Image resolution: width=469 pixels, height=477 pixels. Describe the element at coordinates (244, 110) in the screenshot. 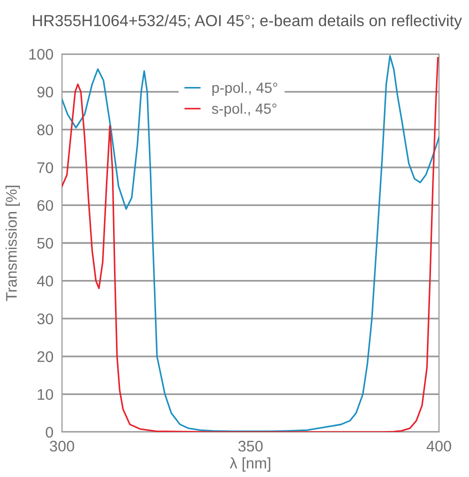

I see `legend-label: s-pol., 45°` at that location.